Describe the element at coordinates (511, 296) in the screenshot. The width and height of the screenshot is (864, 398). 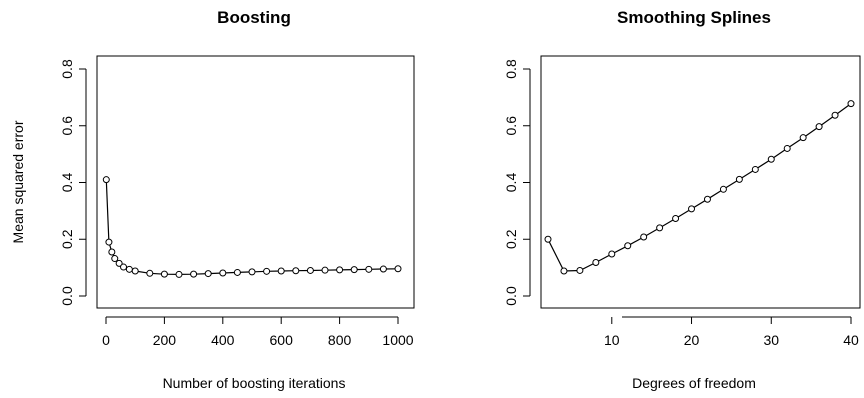
I see `splines-y-tick-label: 0.0` at that location.